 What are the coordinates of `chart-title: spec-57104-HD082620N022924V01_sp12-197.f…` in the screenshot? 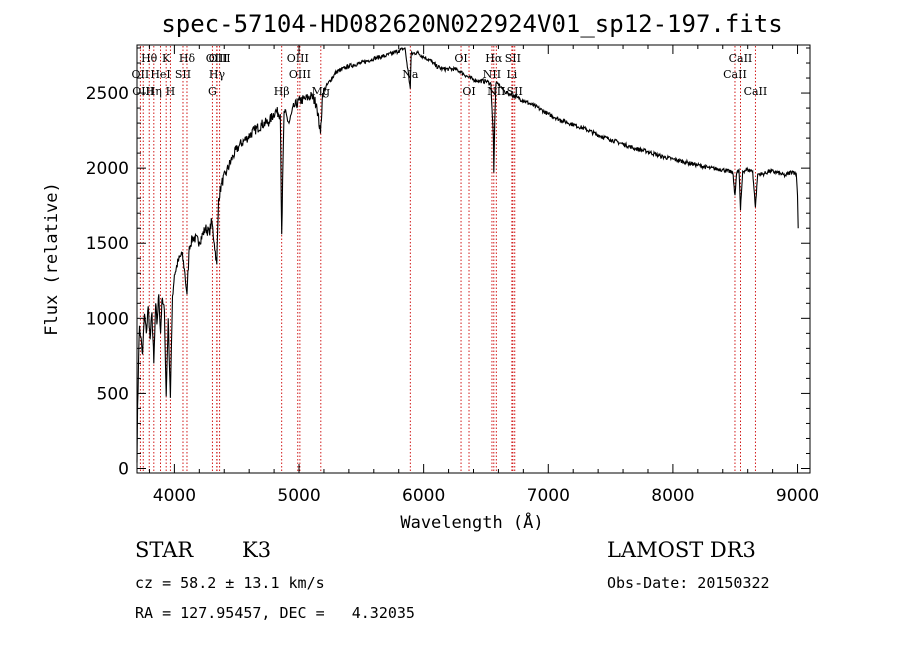 It's located at (471, 24).